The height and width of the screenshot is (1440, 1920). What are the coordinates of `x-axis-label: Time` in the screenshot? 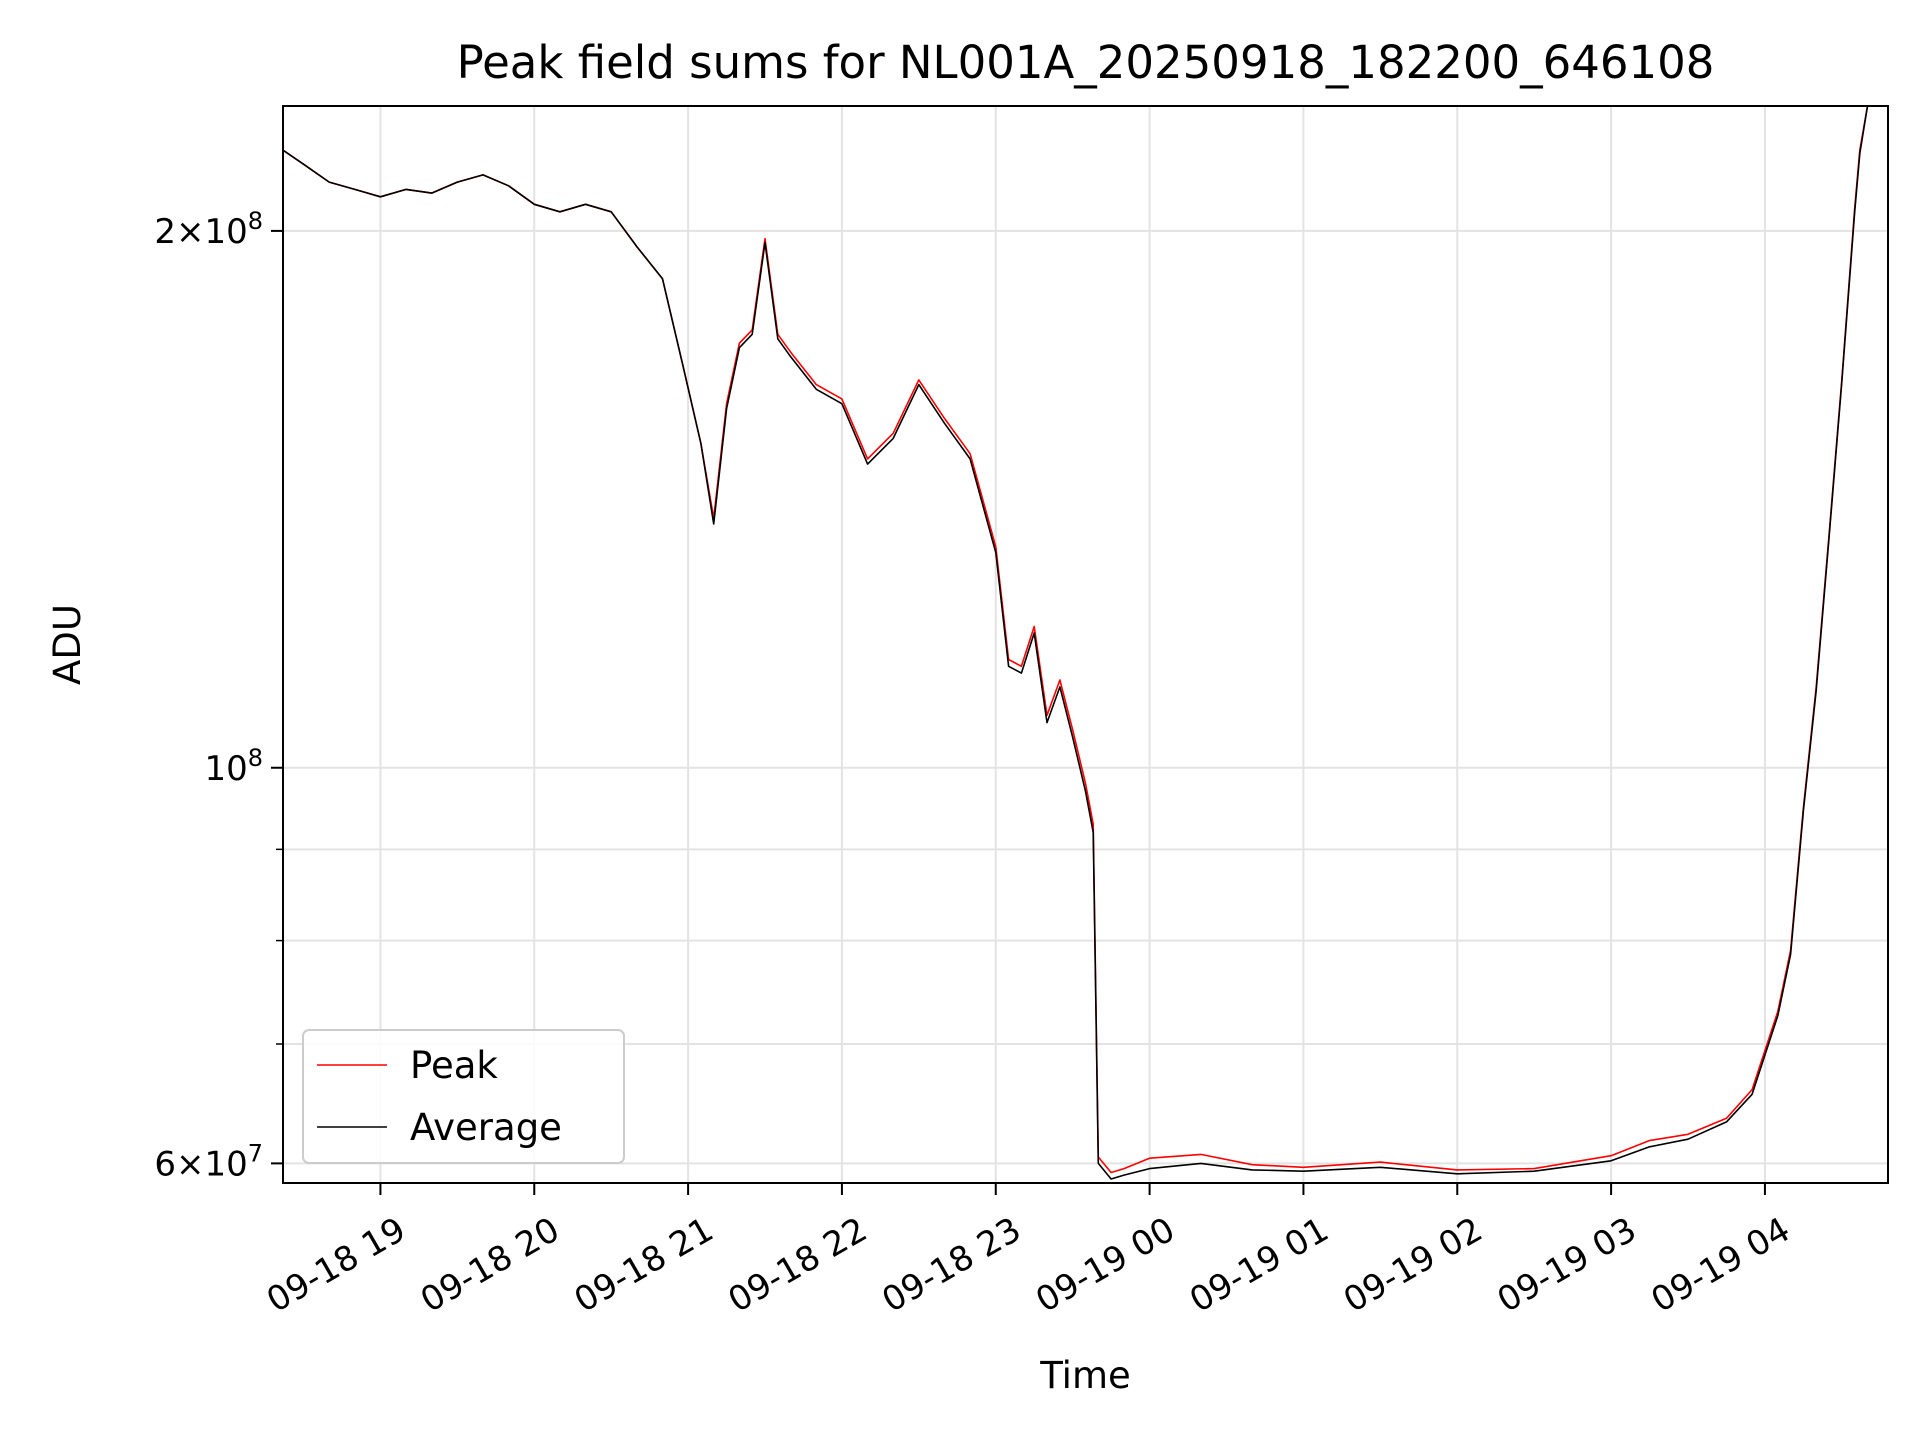 It's located at (1085, 1375).